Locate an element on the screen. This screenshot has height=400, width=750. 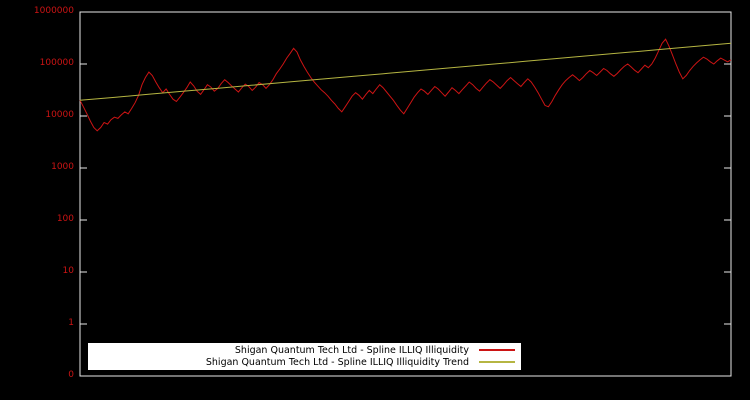
legend-line-sample-red is located at coordinates (497, 350).